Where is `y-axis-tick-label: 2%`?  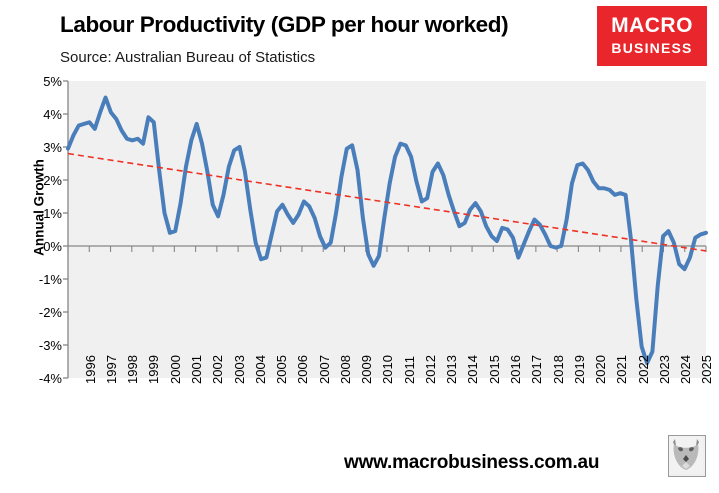 y-axis-tick-label: 2% is located at coordinates (52, 180).